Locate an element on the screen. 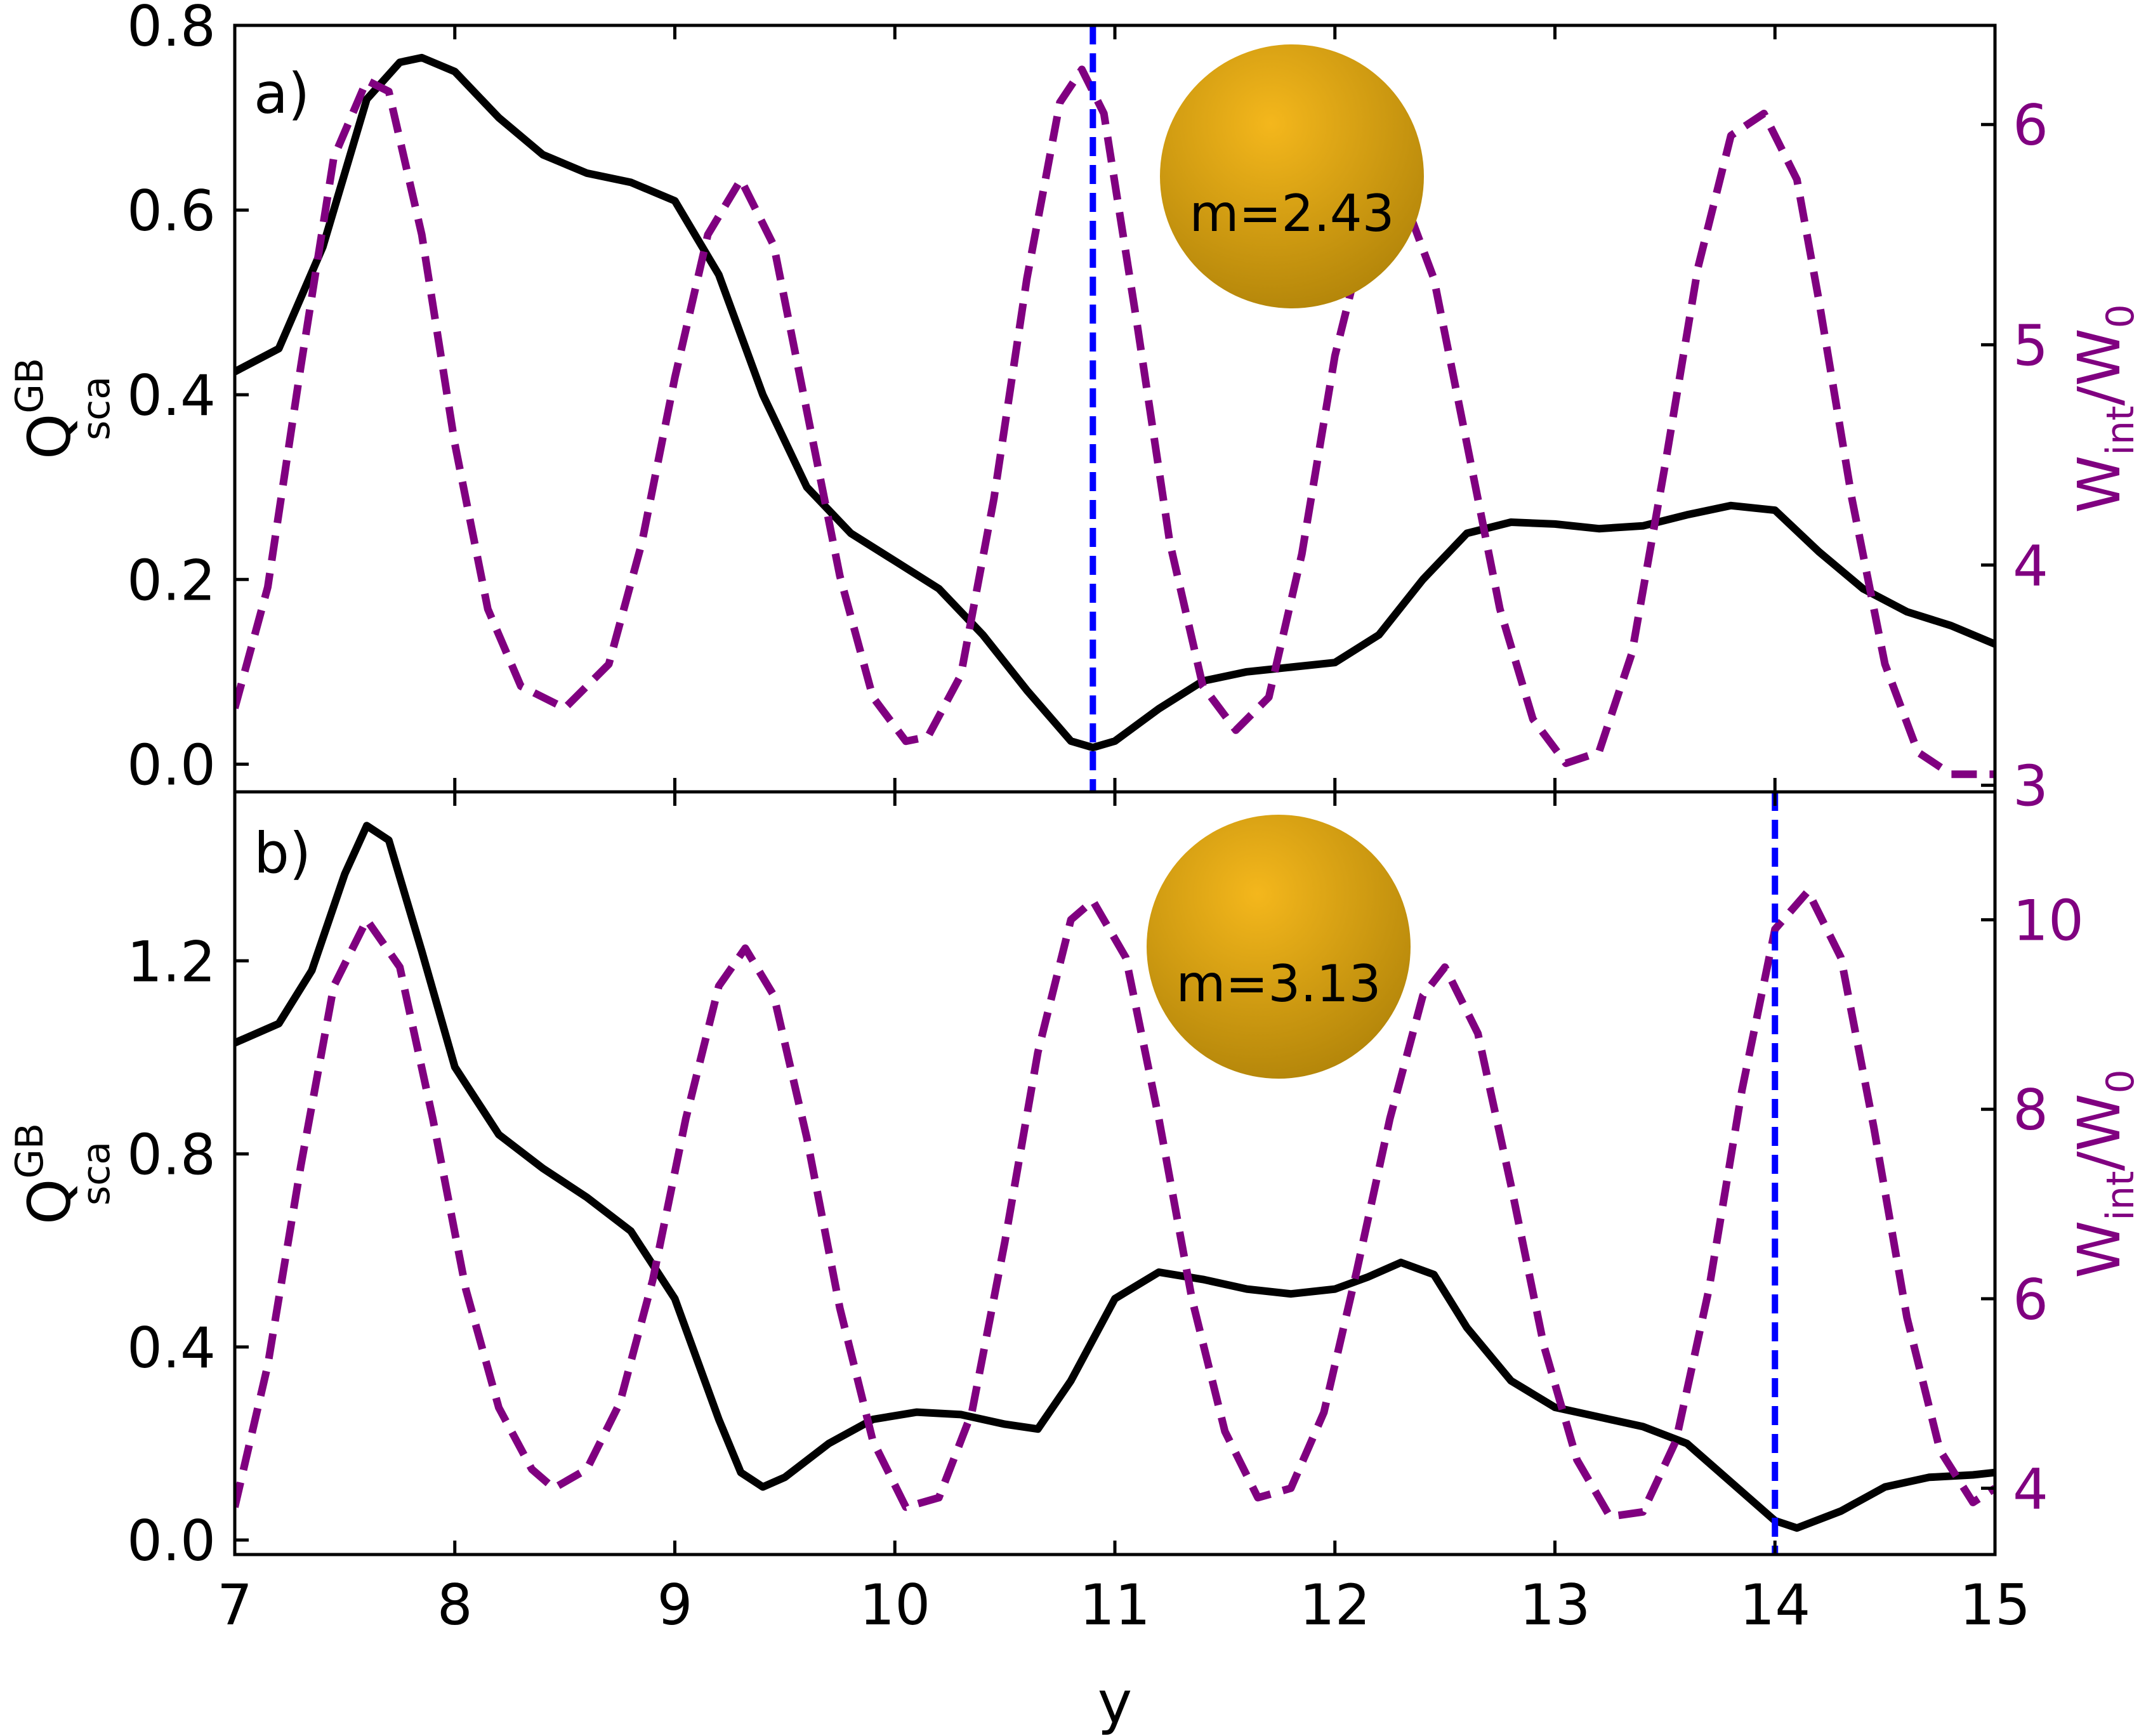  panel-b-right-axis-title: Wint/W0 is located at coordinates (2104, 1173).